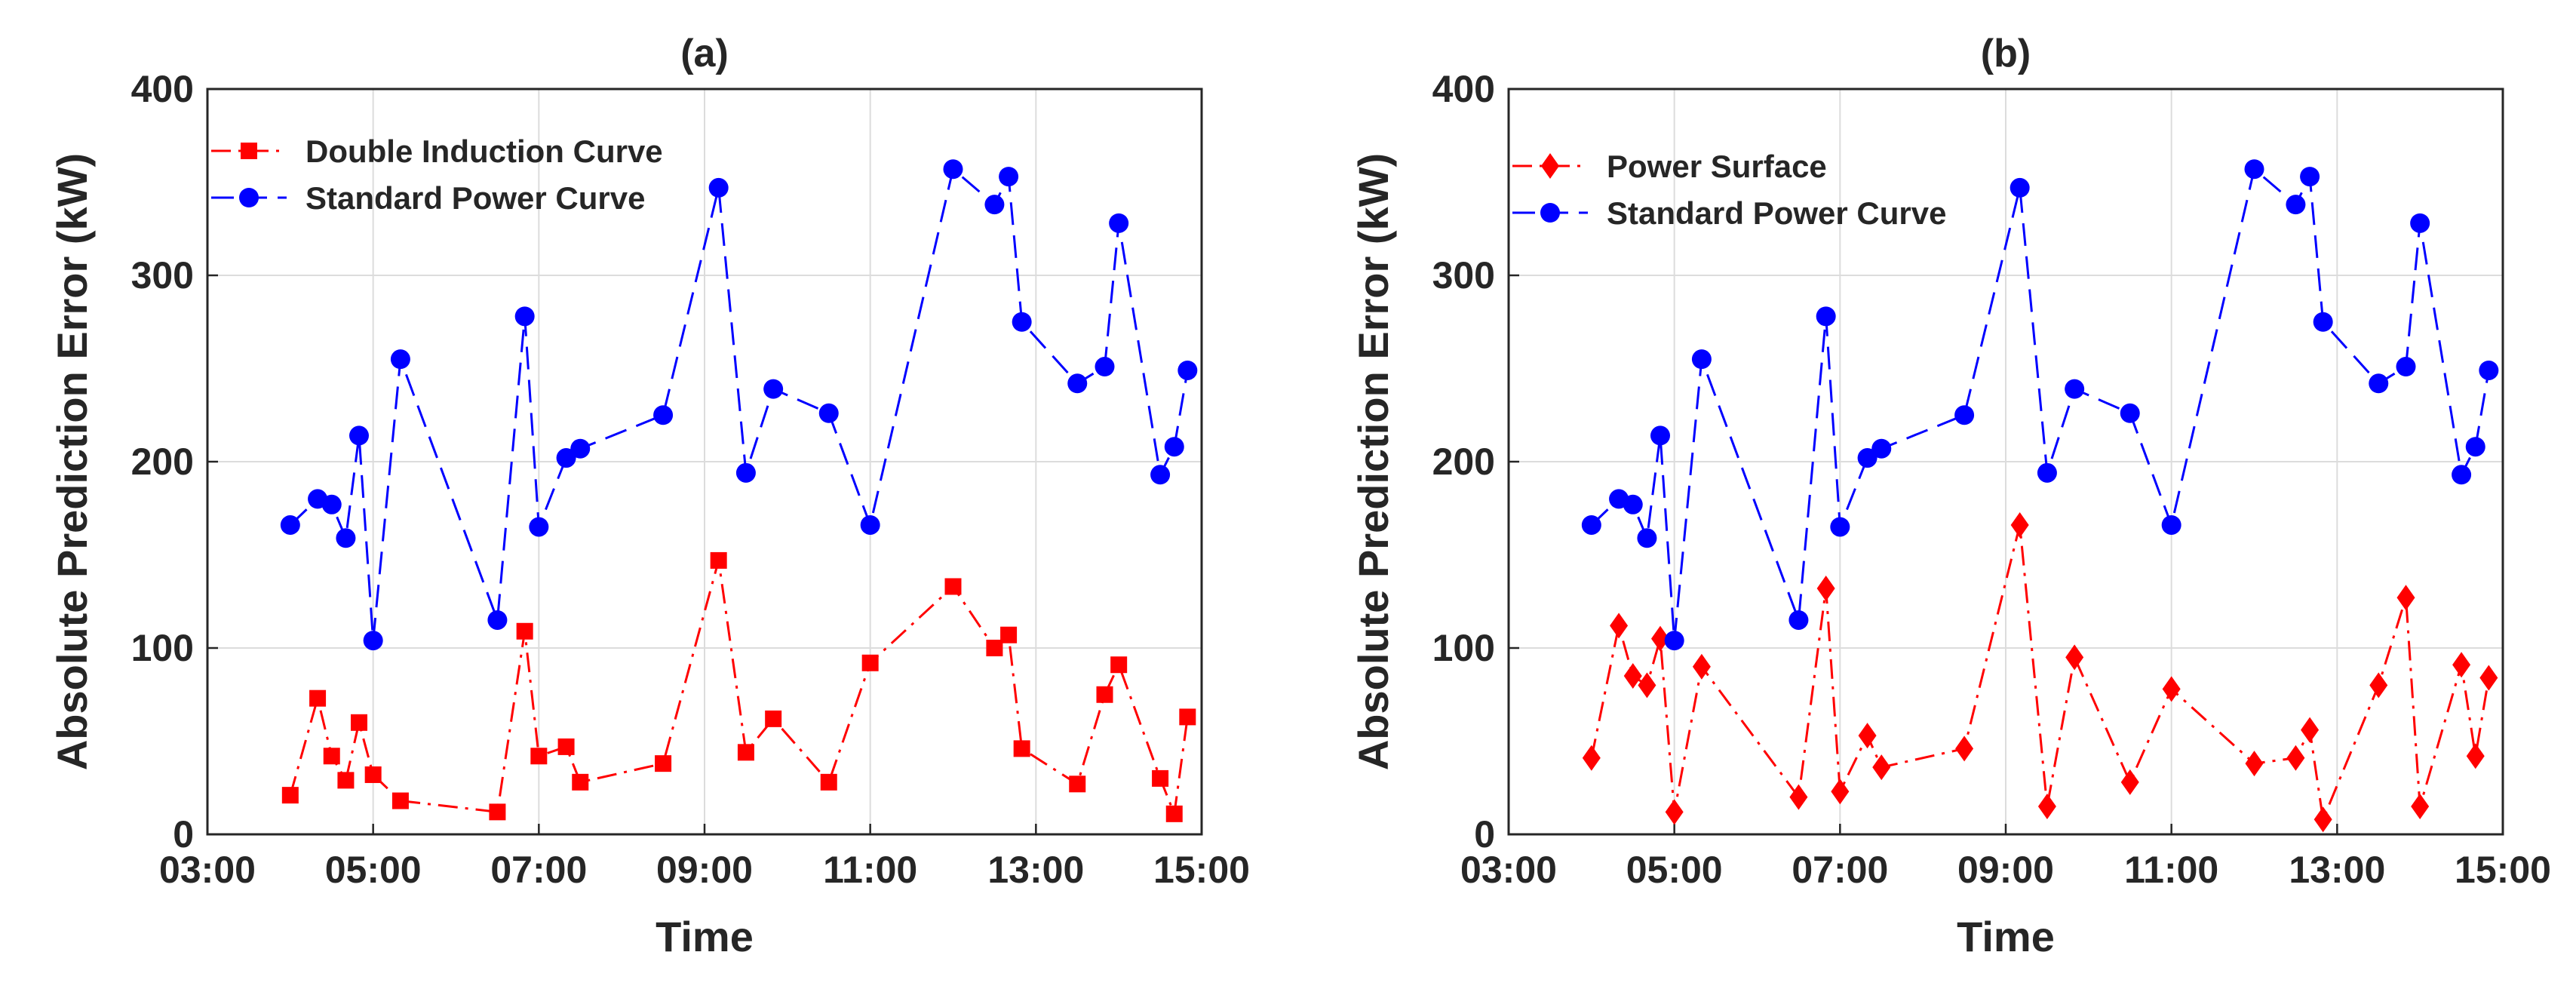 The image size is (2576, 992). I want to click on chart-title: (a), so click(704, 53).